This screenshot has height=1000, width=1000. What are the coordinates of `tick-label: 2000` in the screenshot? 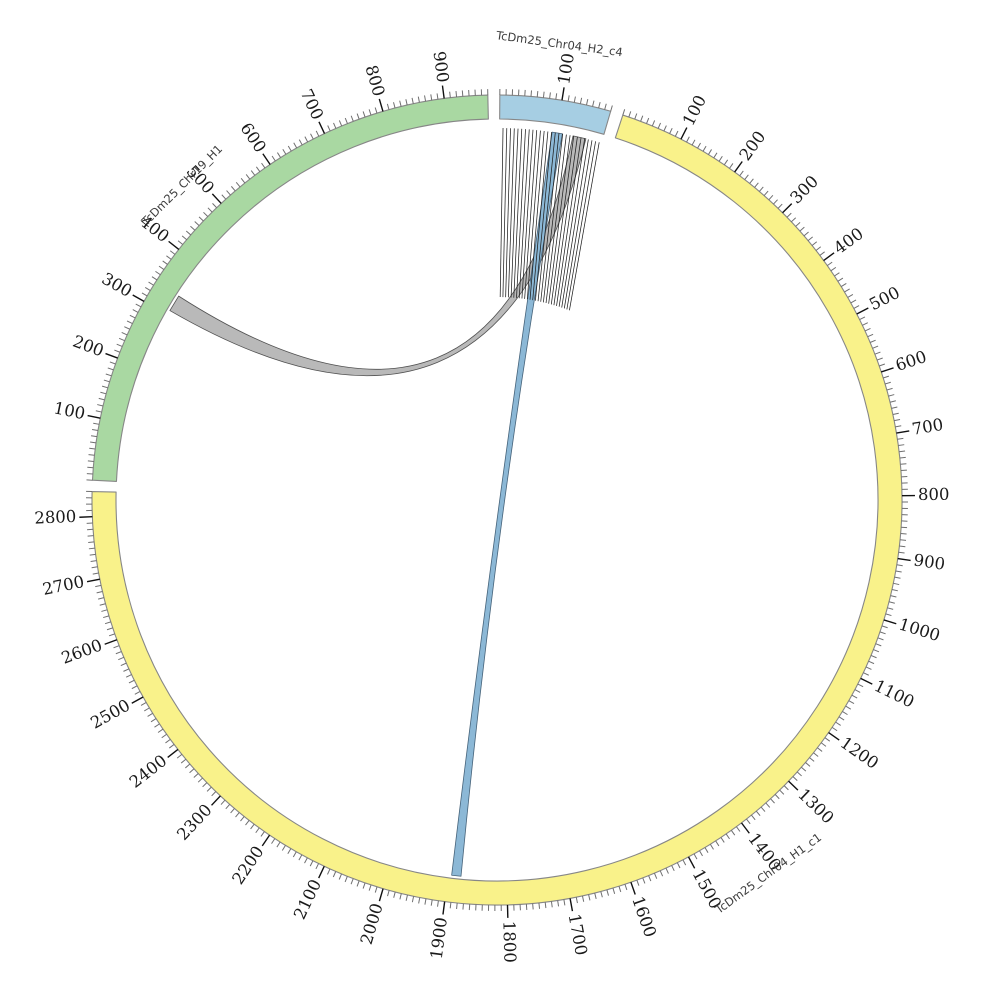 It's located at (372, 924).